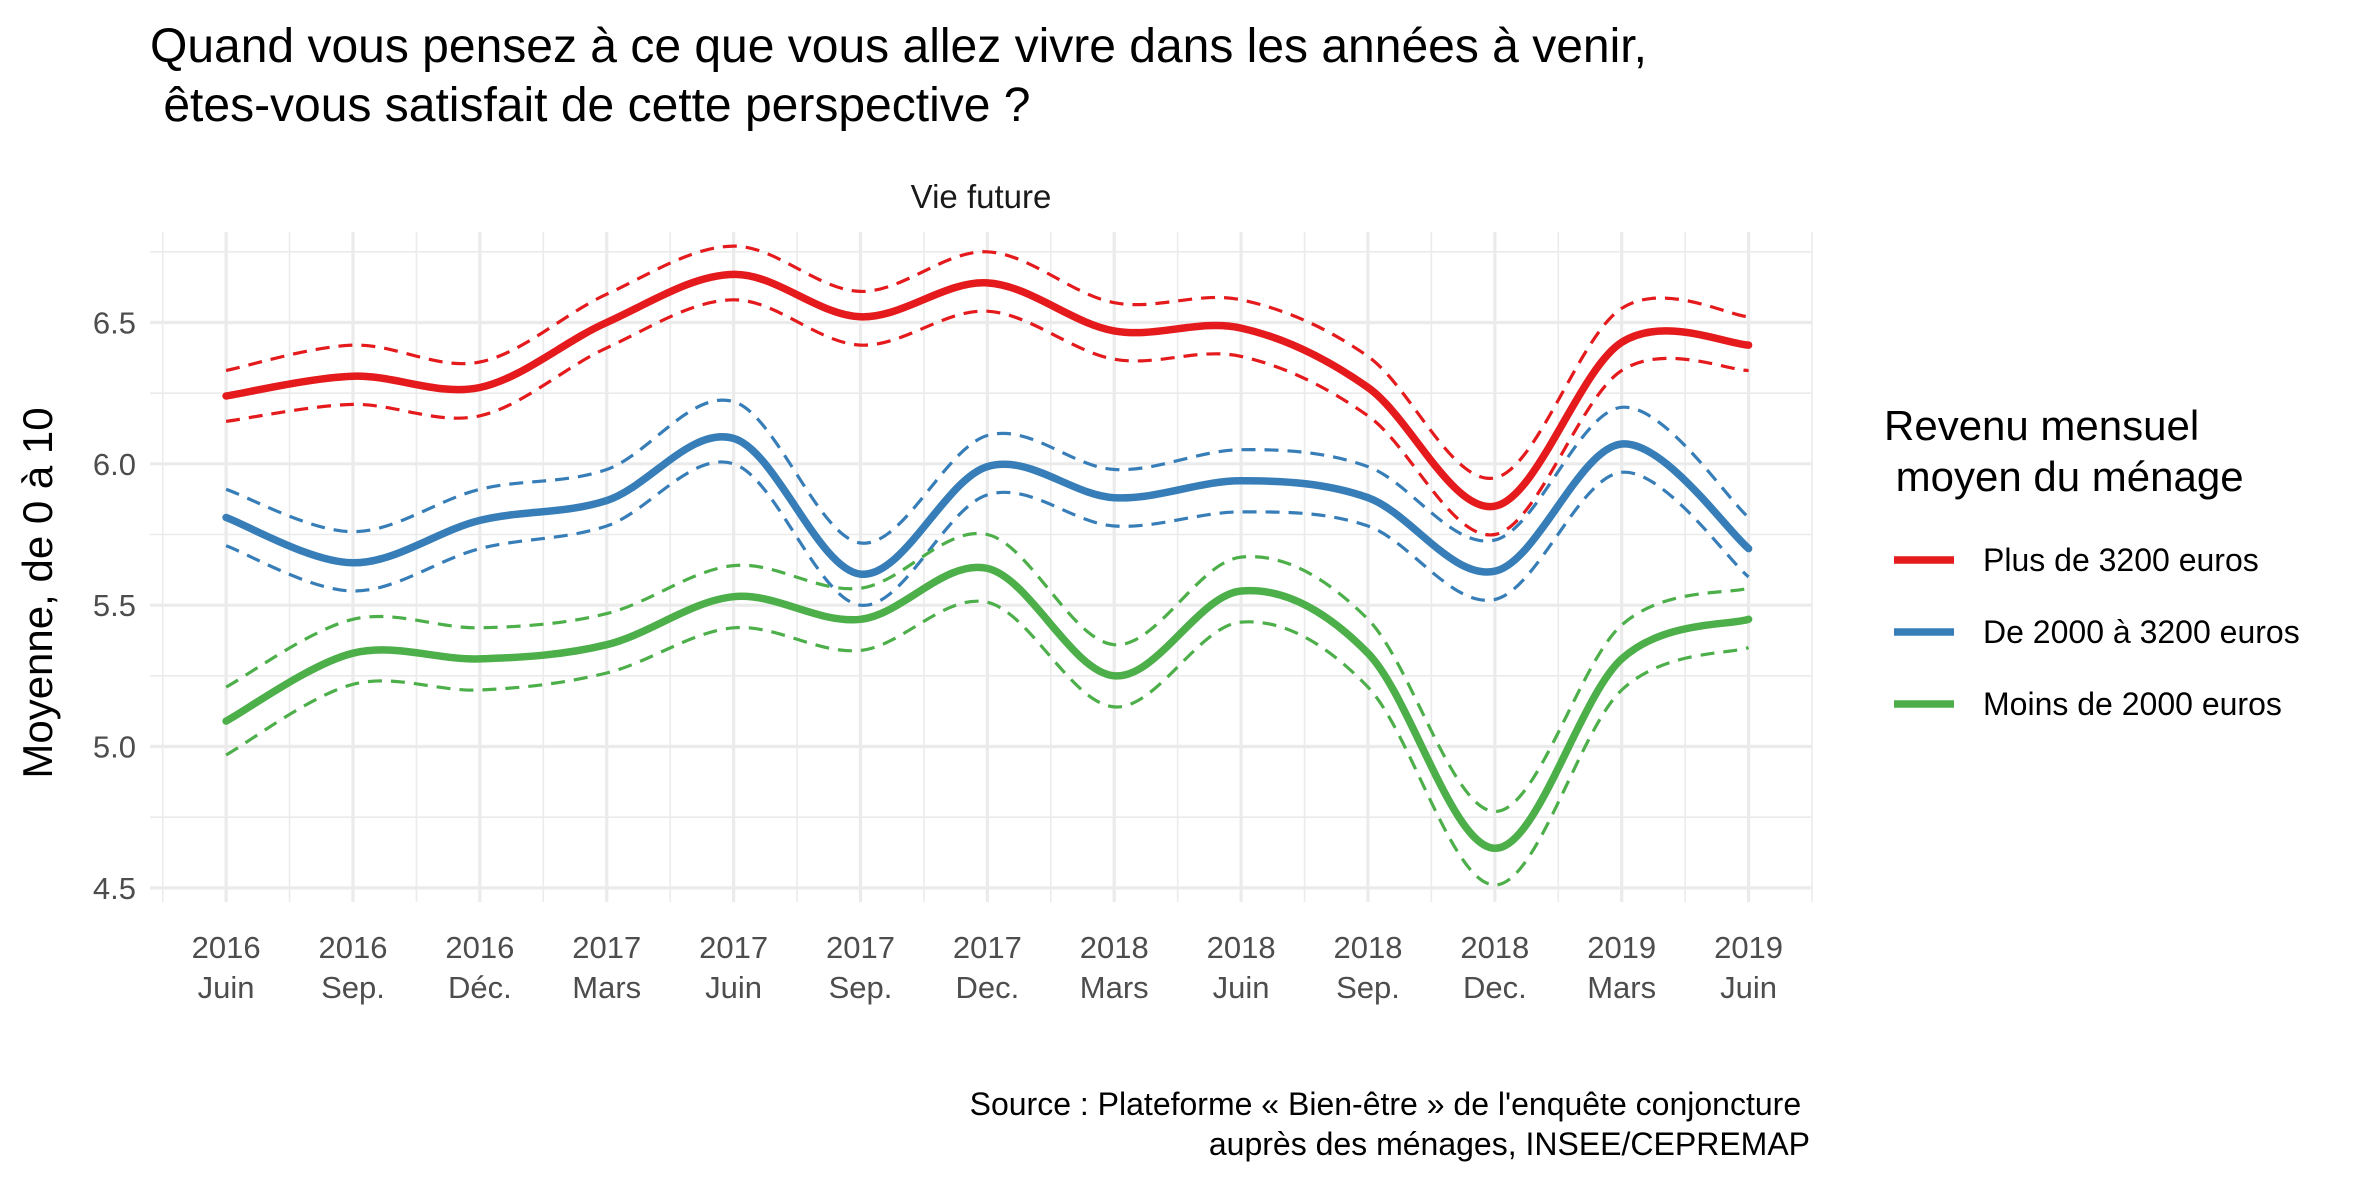  Describe the element at coordinates (1621, 967) in the screenshot. I see `x-tick-label: 2019 Mars` at that location.